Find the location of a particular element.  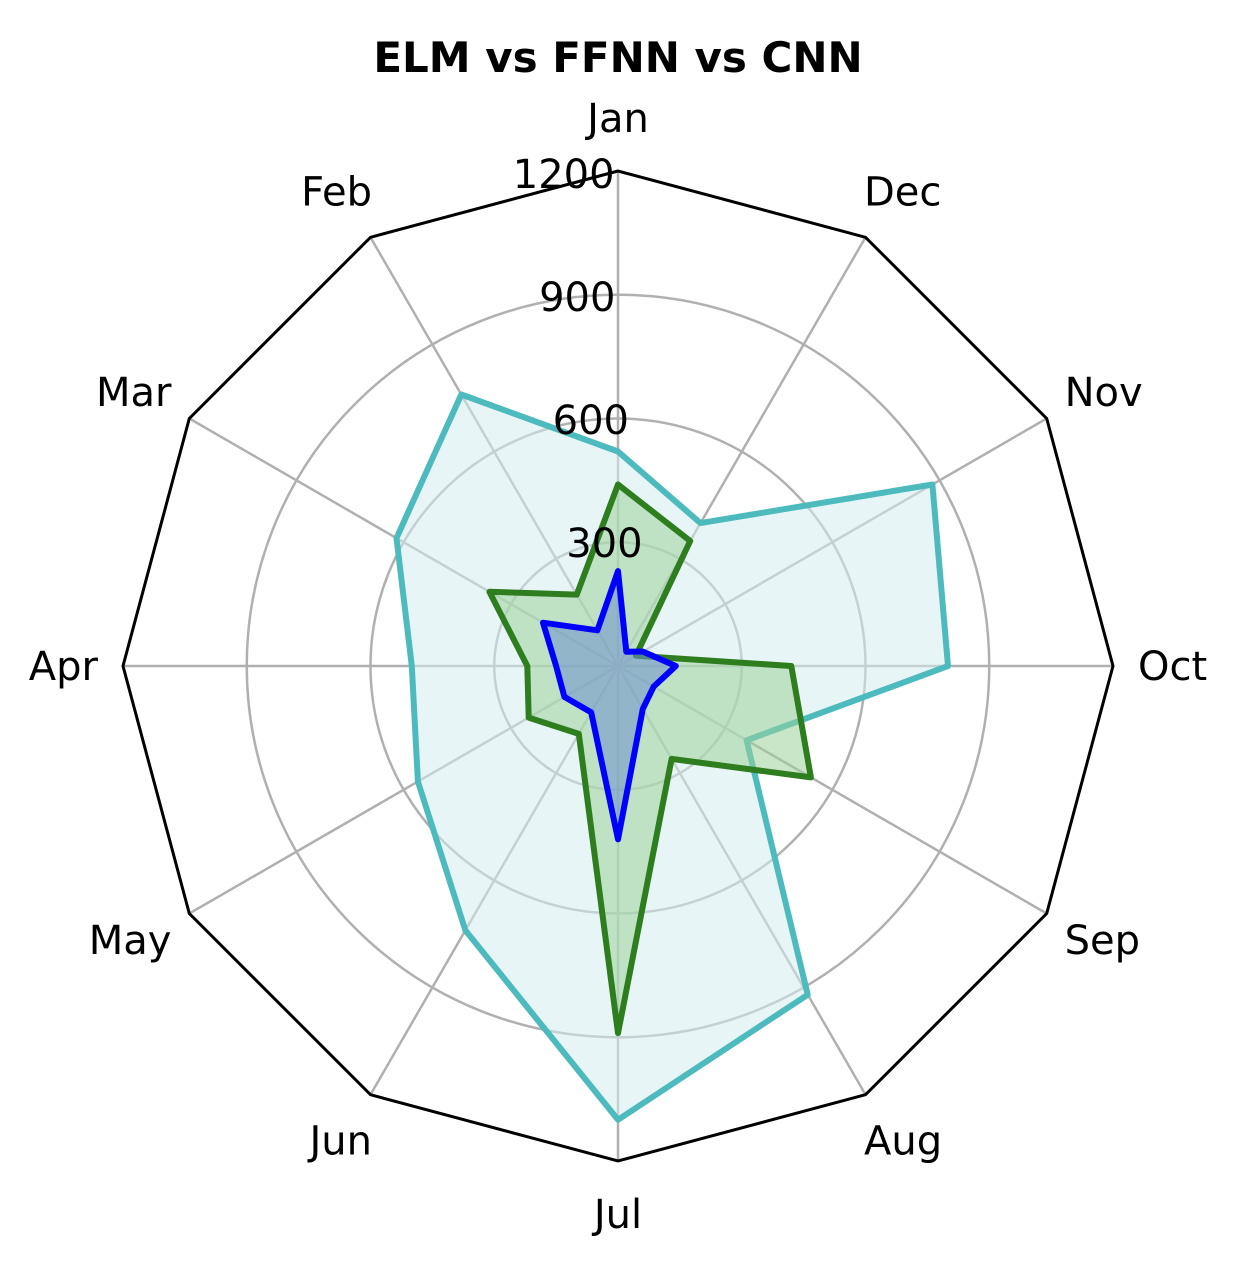

category-label-jan: Jan is located at coordinates (616, 119).